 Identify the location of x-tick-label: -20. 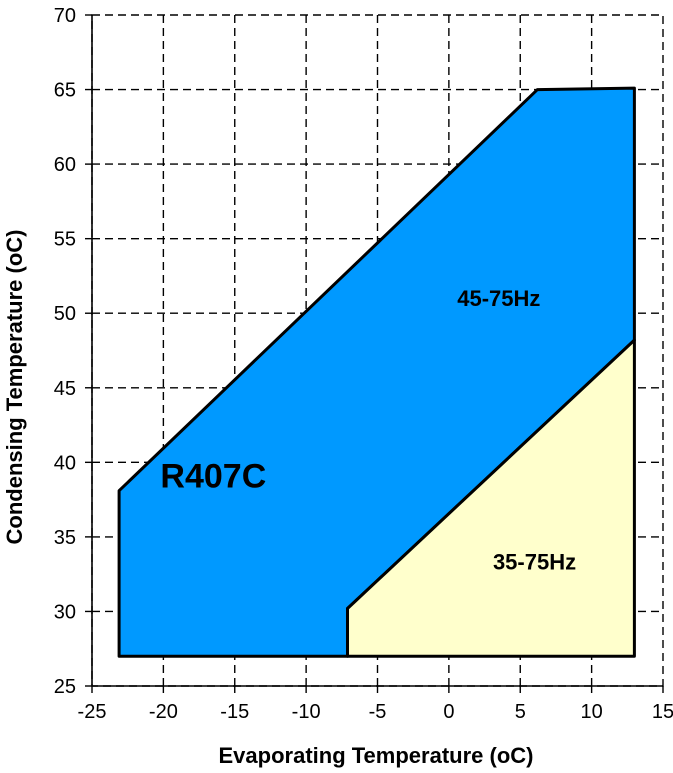
(163, 712).